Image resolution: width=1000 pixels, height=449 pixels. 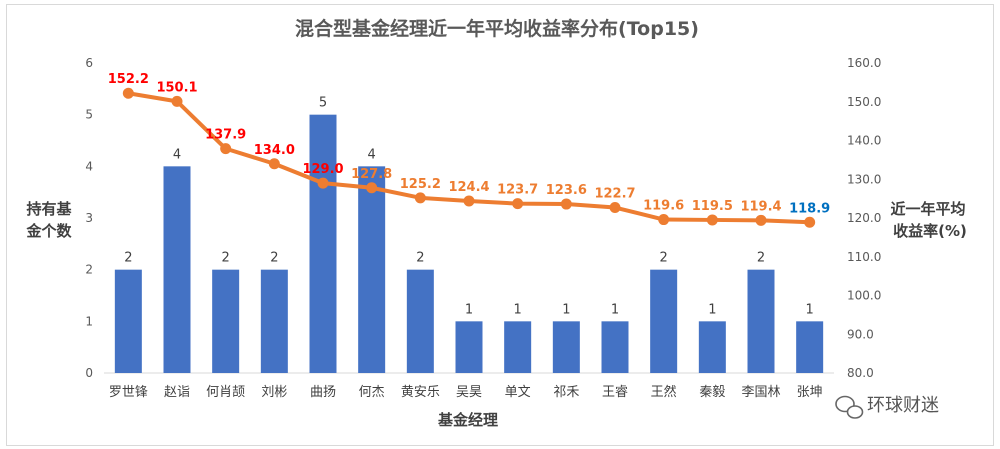 What do you see at coordinates (48, 231) in the screenshot?
I see `left-axis-title-line2: 金个数` at bounding box center [48, 231].